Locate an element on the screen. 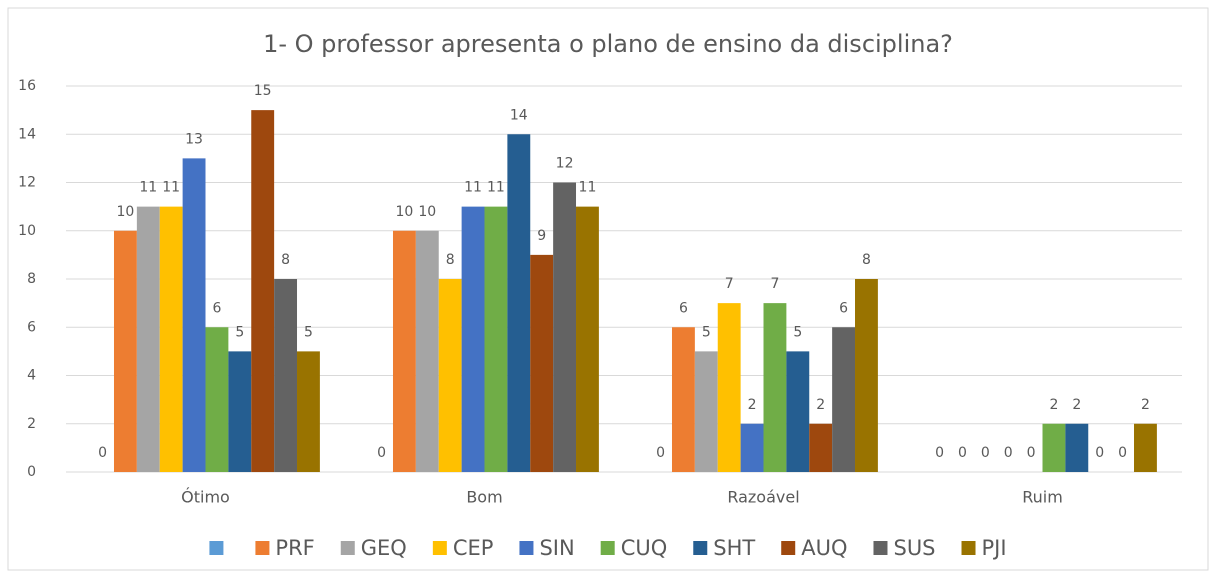  y-tick-label: 10 is located at coordinates (27, 231).